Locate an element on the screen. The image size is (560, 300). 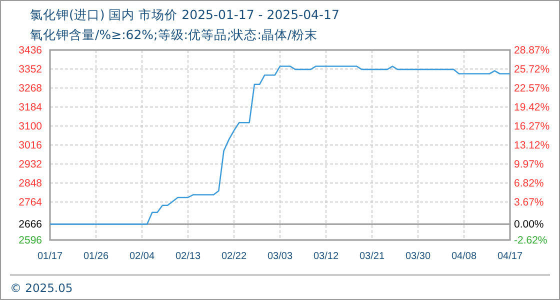
y-tick-label: 2666 is located at coordinates (30, 224).